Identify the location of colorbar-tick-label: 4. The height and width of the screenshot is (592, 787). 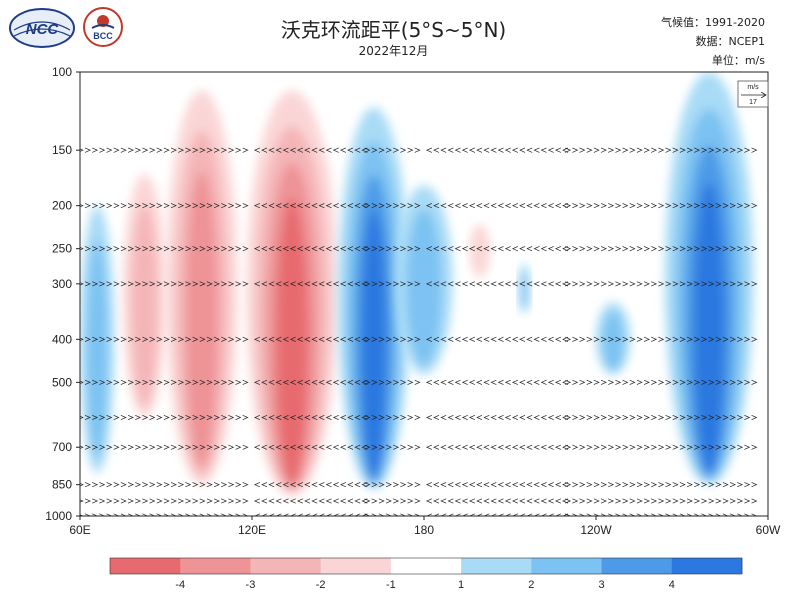
(672, 585).